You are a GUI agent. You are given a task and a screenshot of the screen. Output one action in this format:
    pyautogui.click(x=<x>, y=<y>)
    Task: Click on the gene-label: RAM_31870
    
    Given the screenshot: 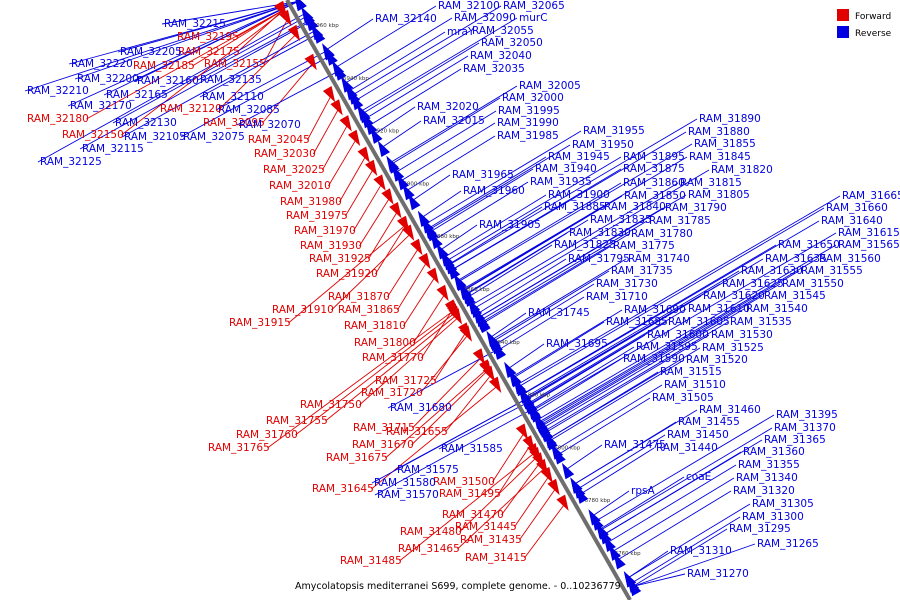 What is the action you would take?
    pyautogui.click(x=359, y=297)
    